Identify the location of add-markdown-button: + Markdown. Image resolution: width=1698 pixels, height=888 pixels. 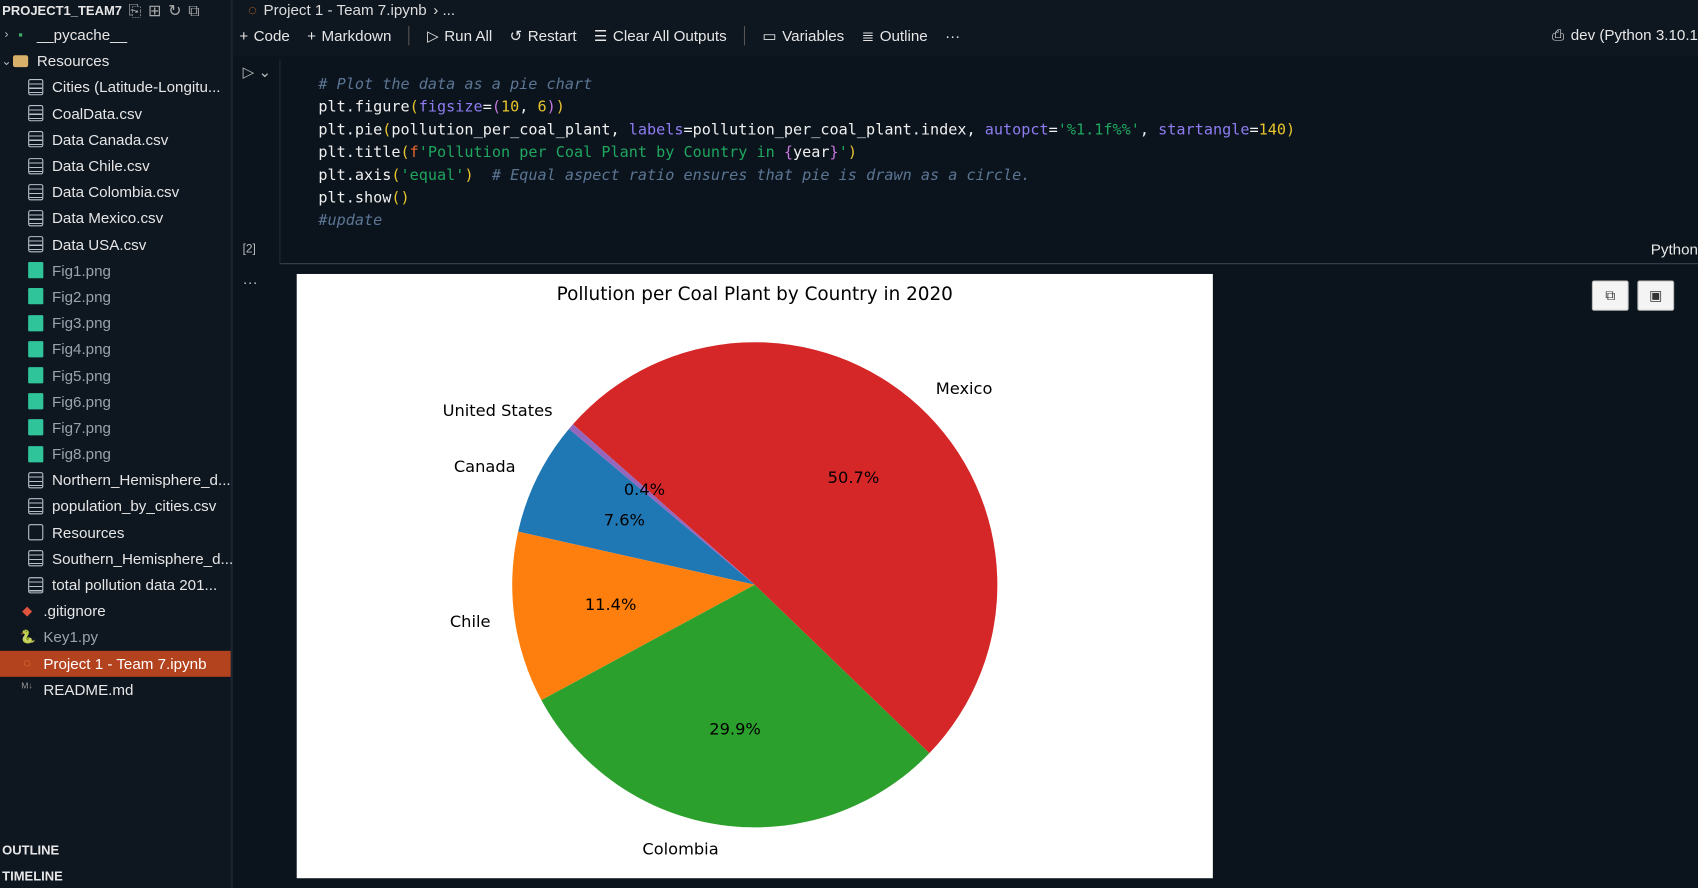
(349, 35).